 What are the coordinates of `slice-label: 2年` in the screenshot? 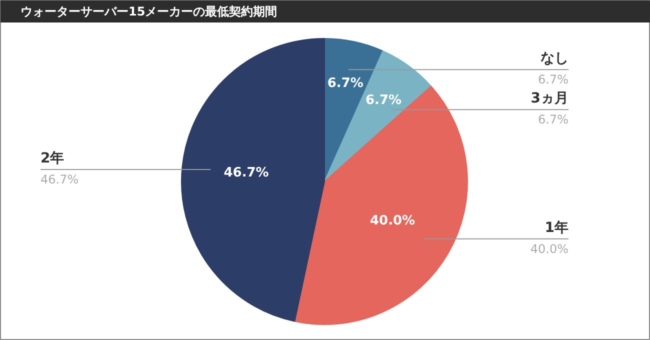 It's located at (52, 158).